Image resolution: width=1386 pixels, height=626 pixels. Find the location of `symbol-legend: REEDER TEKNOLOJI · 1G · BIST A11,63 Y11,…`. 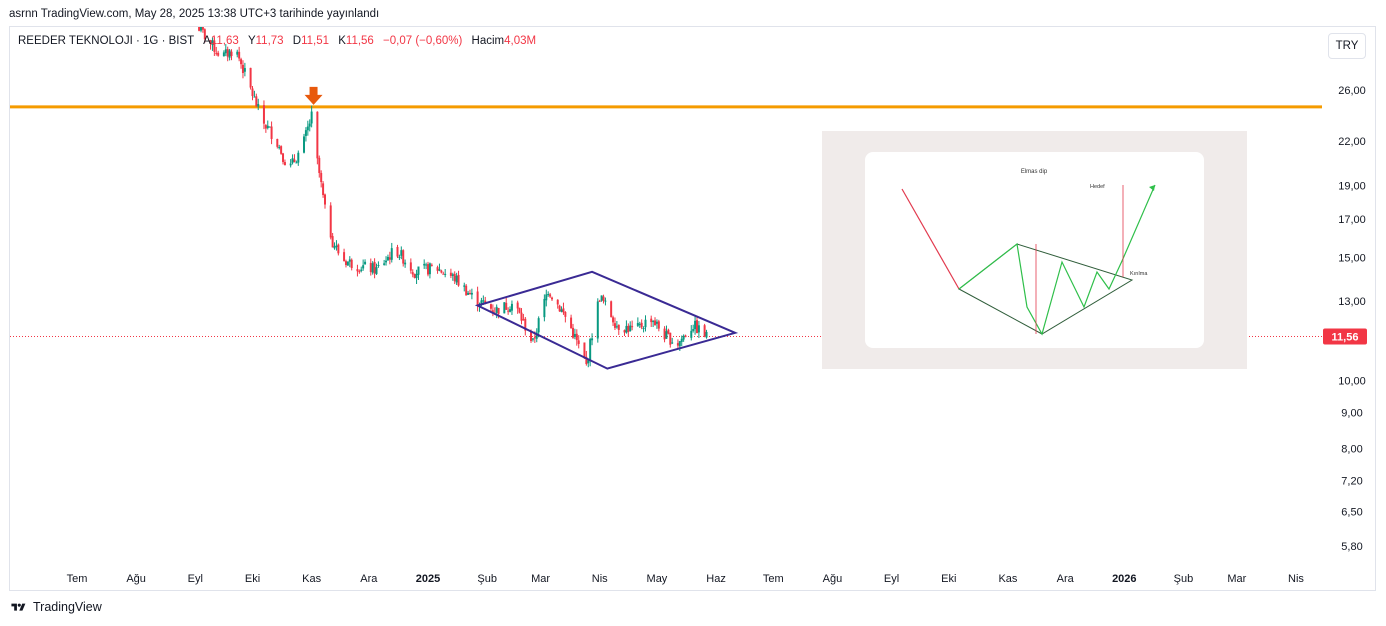

symbol-legend: REEDER TEKNOLOJI · 1G · BIST A11,63 Y11,… is located at coordinates (277, 41).